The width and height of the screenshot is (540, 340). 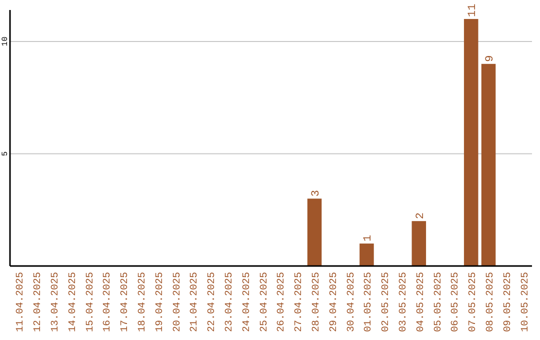 What do you see at coordinates (90, 302) in the screenshot?
I see `x-tick-label: 15.04.2025` at bounding box center [90, 302].